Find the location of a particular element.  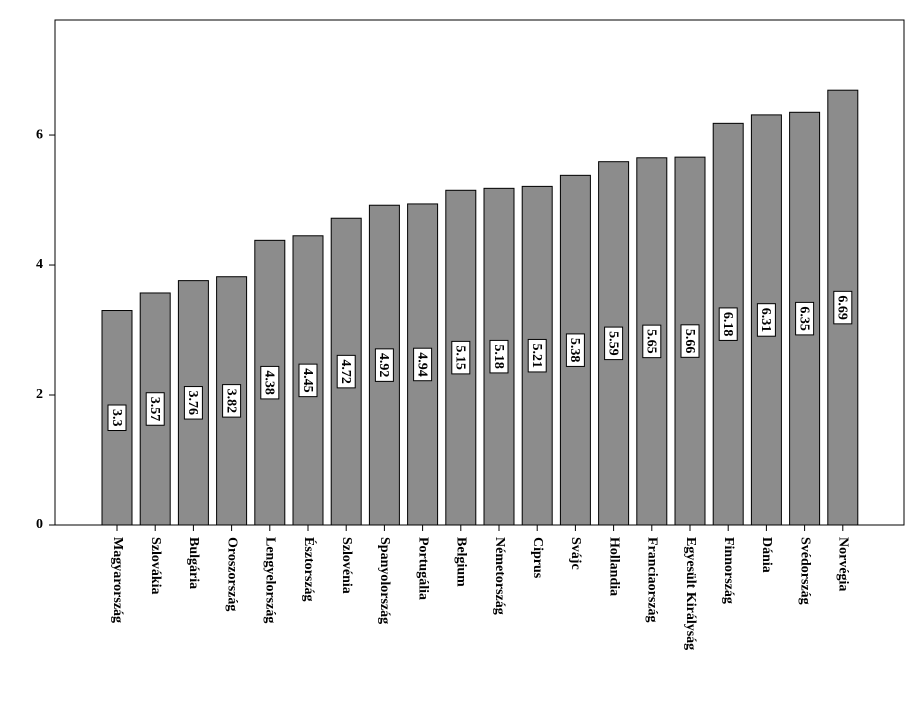

x-tick-label: Spanyolország is located at coordinates (384, 580).